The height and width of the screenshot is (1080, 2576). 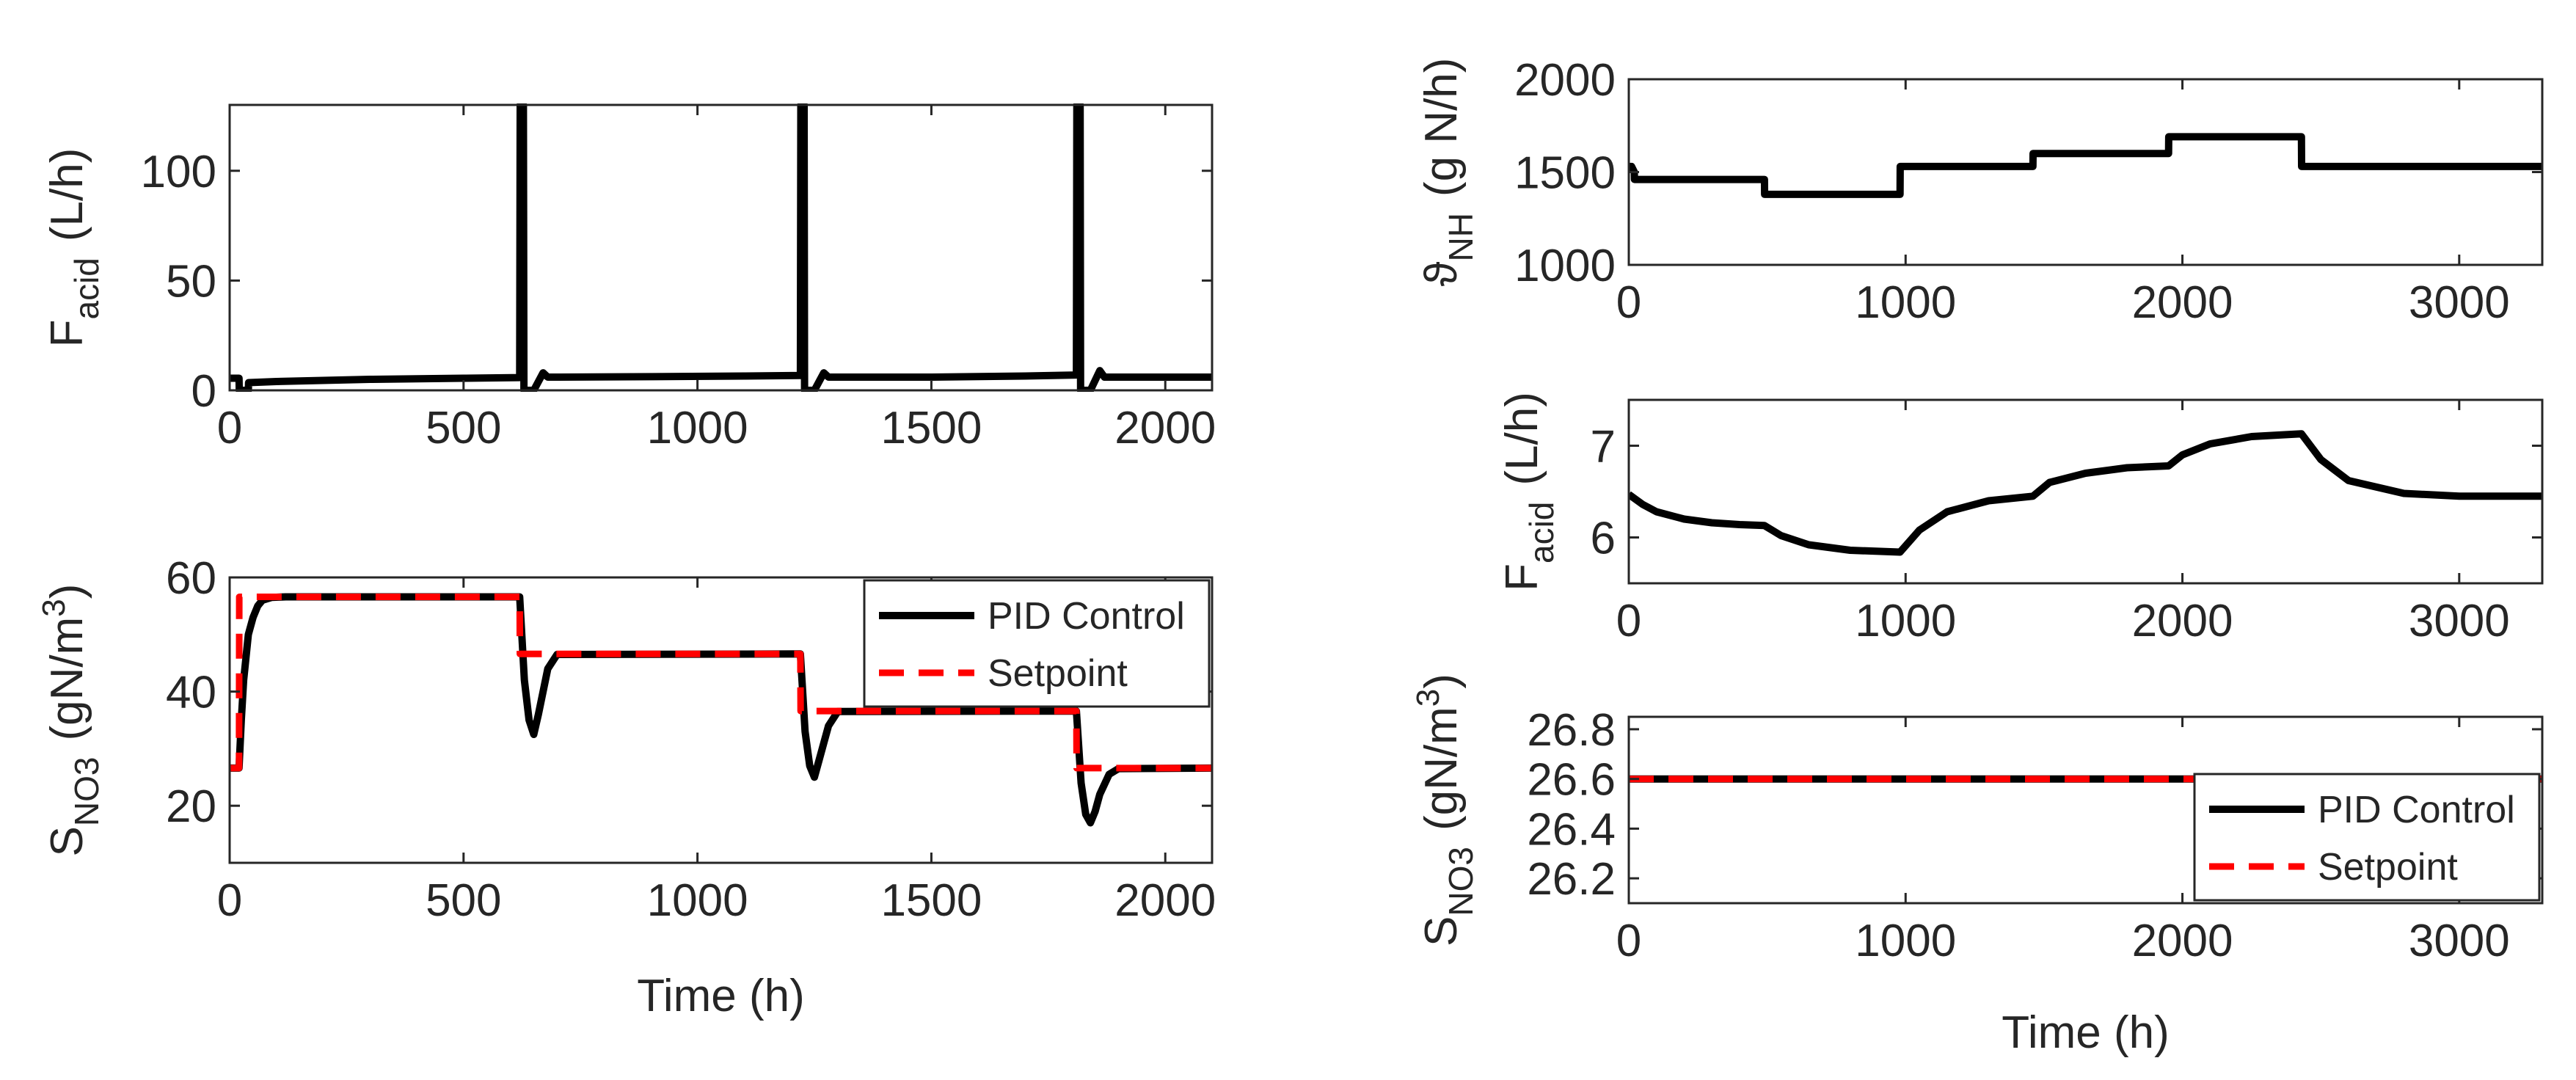 What do you see at coordinates (1572, 730) in the screenshot?
I see `y-tick-label: 26.8` at bounding box center [1572, 730].